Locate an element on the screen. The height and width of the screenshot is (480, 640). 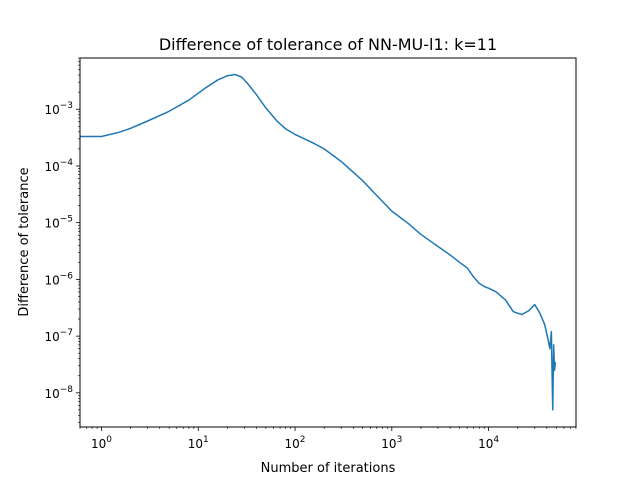
x-tick-label: 10⁰ is located at coordinates (101, 443).